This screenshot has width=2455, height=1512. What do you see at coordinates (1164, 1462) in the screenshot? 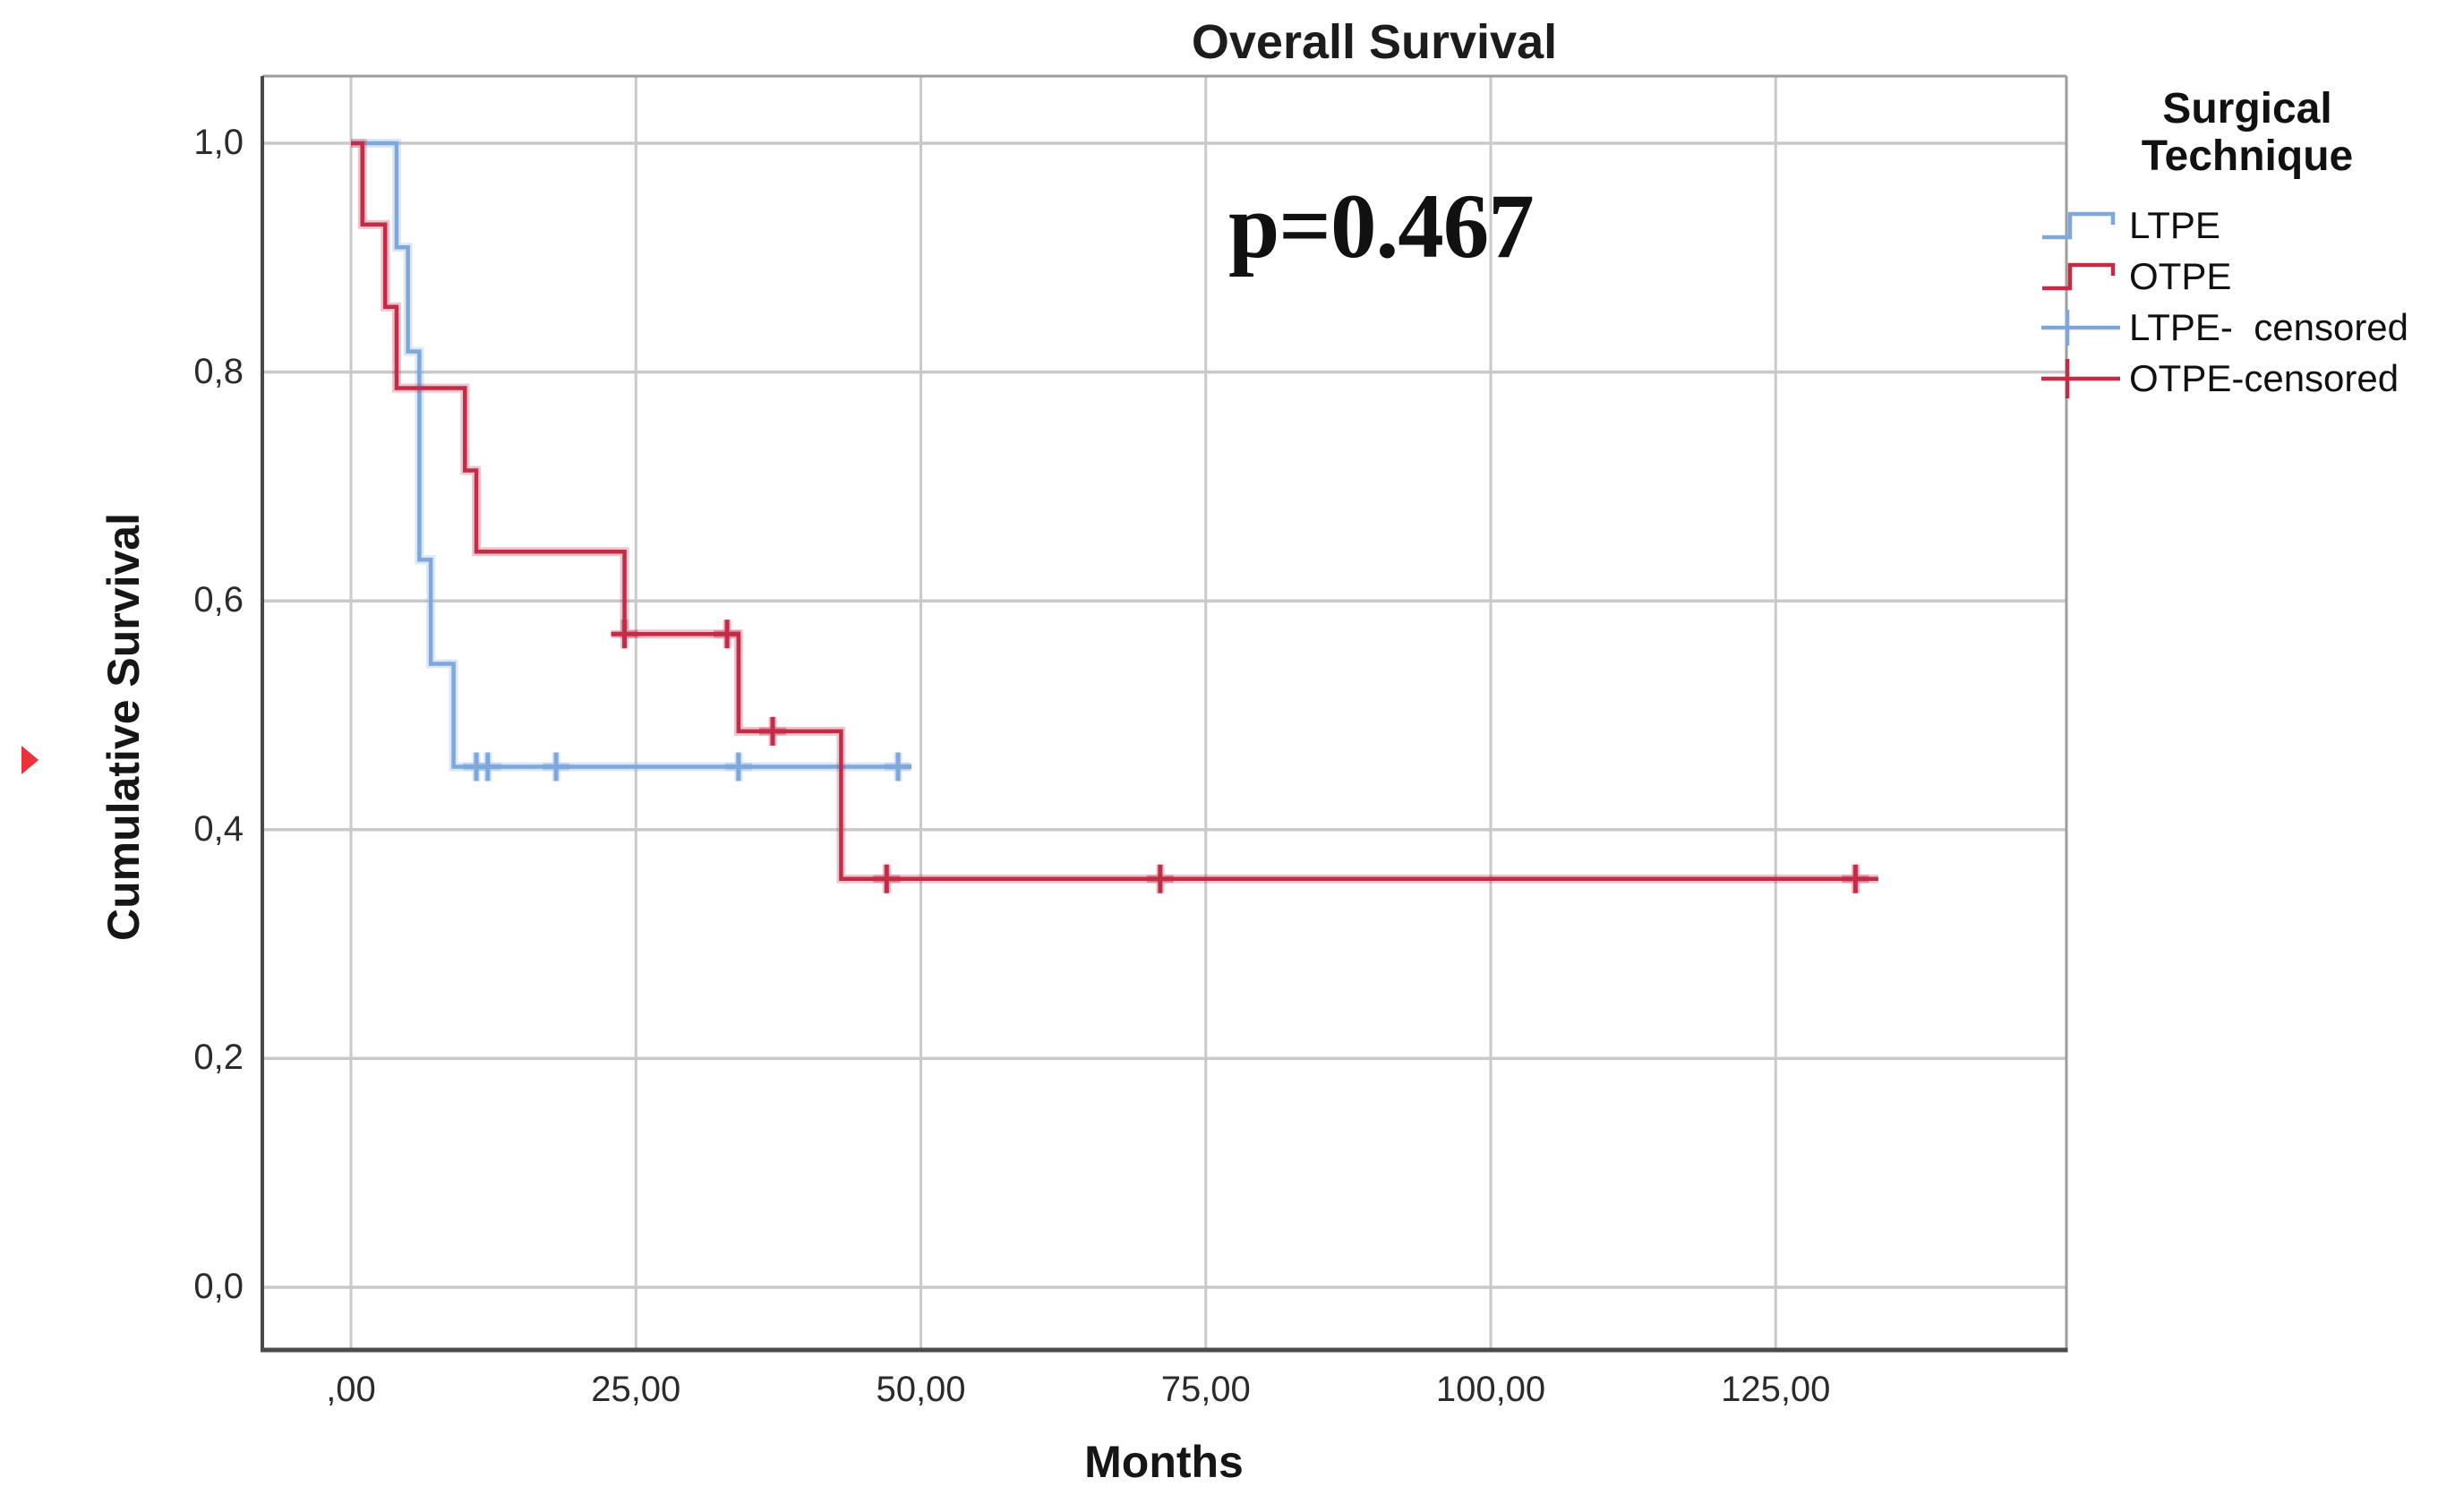
I see `x-axis-label: Months` at bounding box center [1164, 1462].